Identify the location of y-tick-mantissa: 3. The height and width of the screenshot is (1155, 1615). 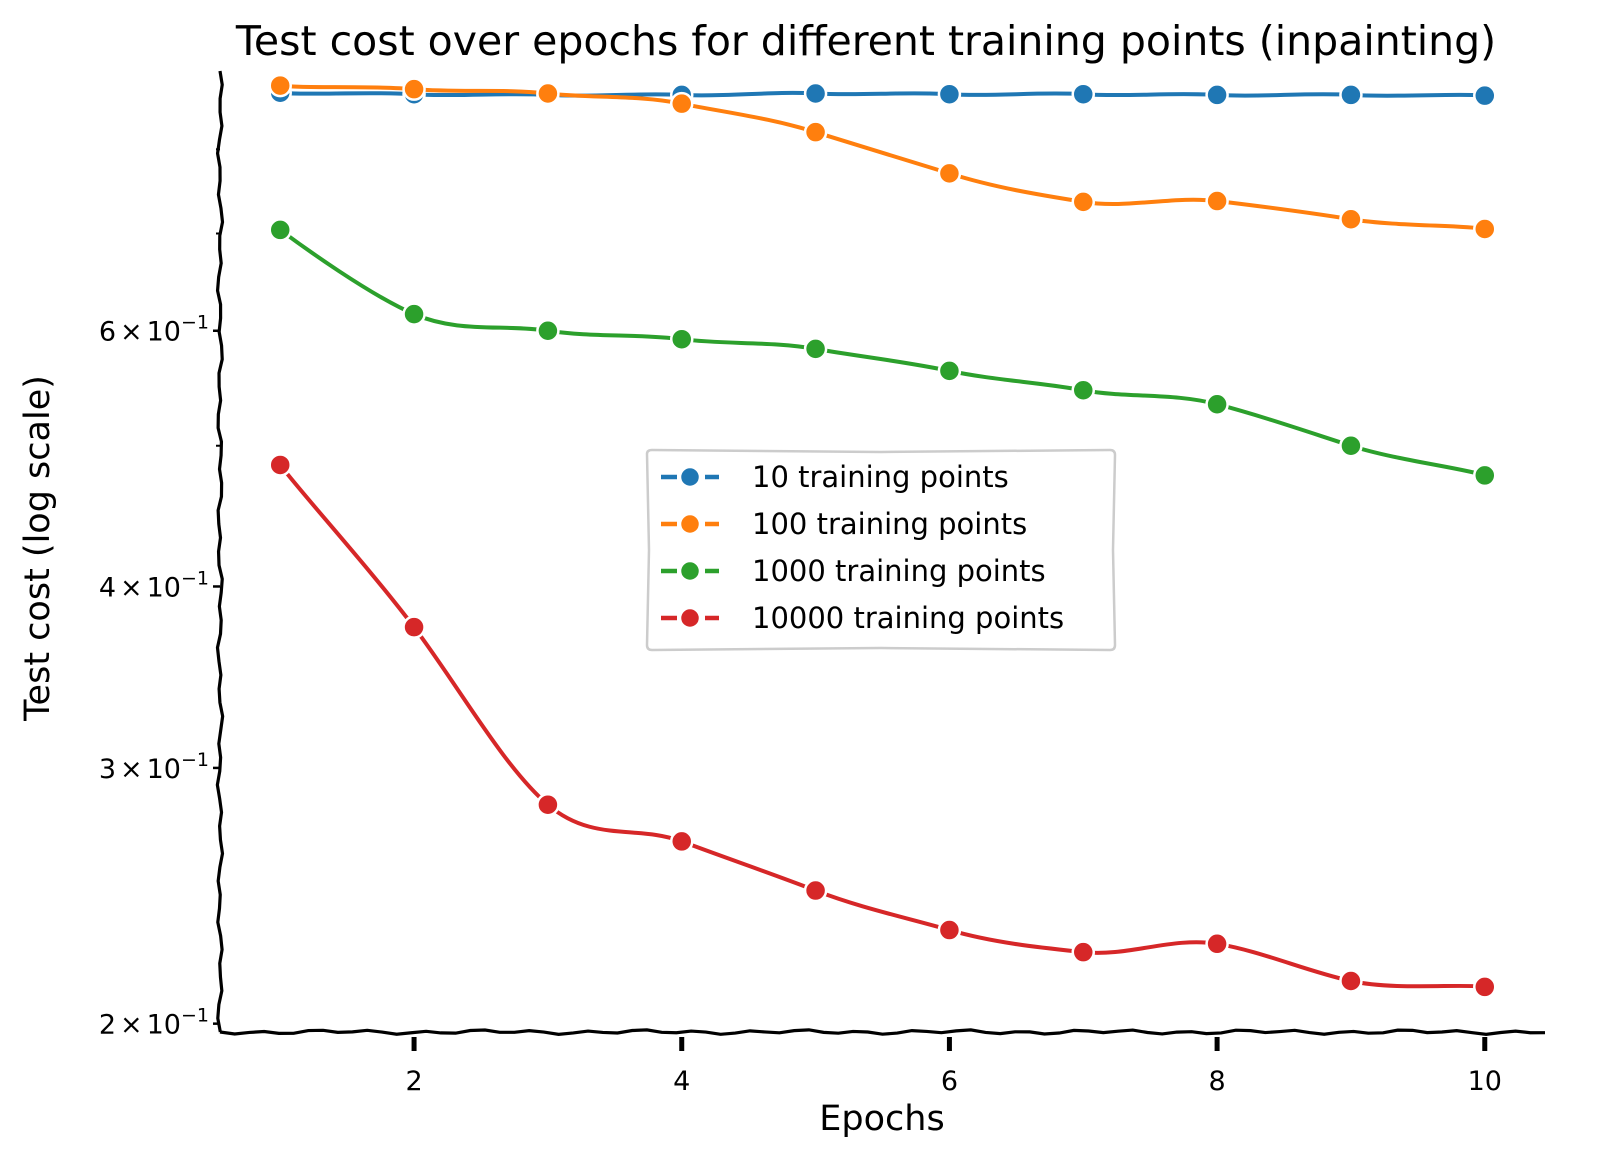
(107, 769).